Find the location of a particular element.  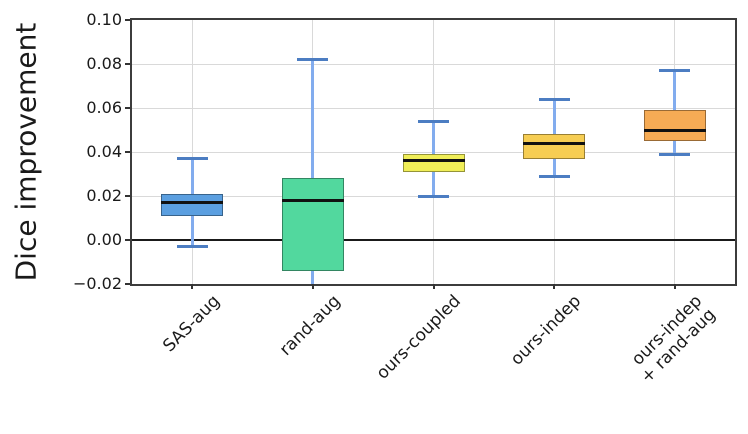

x-tick-label: ours-coupled is located at coordinates (418, 337).